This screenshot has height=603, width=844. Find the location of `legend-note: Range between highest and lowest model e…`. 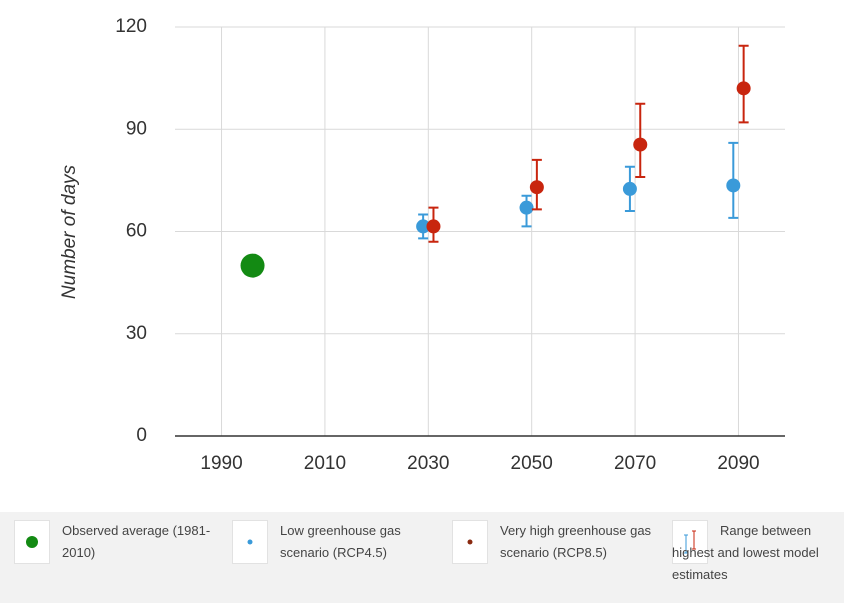

legend-note: Range between highest and lowest model e… is located at coordinates (745, 552).